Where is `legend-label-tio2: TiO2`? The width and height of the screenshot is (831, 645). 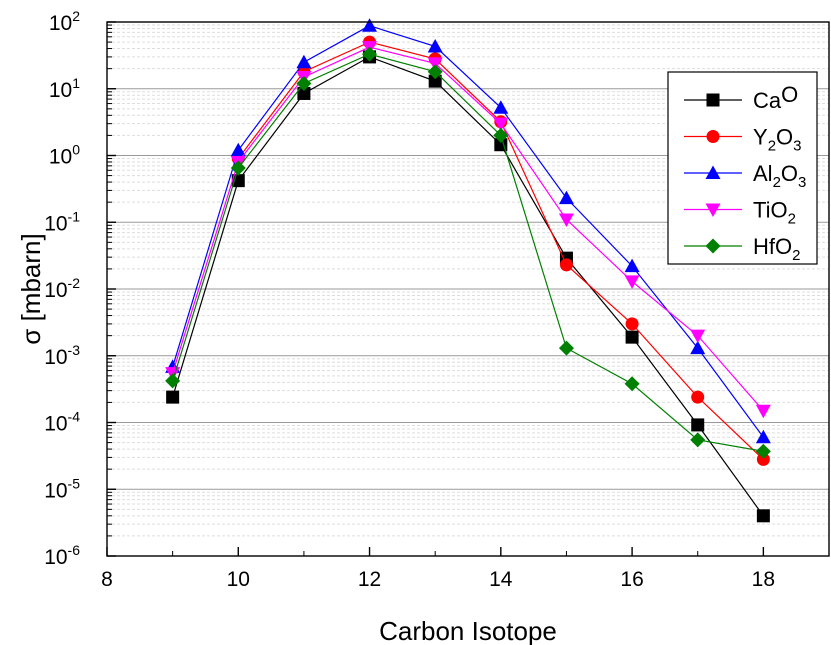 legend-label-tio2: TiO2 is located at coordinates (774, 213).